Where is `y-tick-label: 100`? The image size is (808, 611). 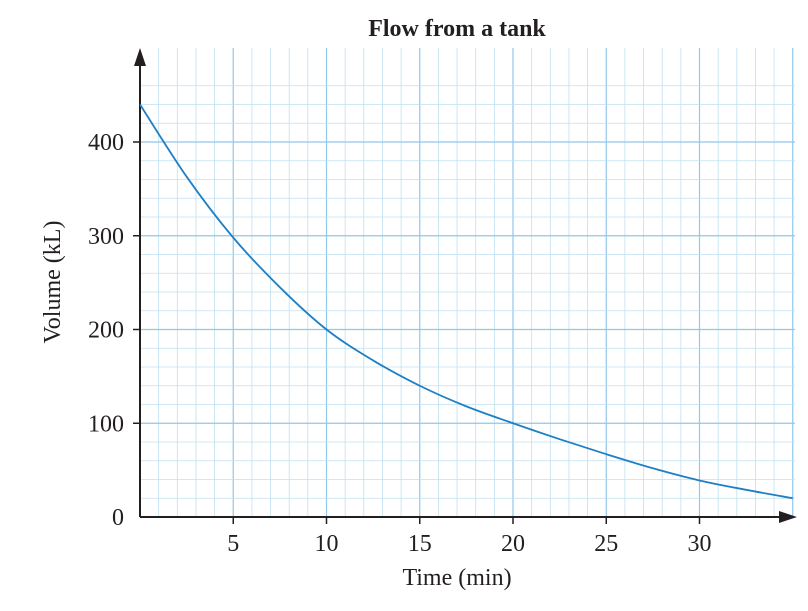
y-tick-label: 100 is located at coordinates (106, 424).